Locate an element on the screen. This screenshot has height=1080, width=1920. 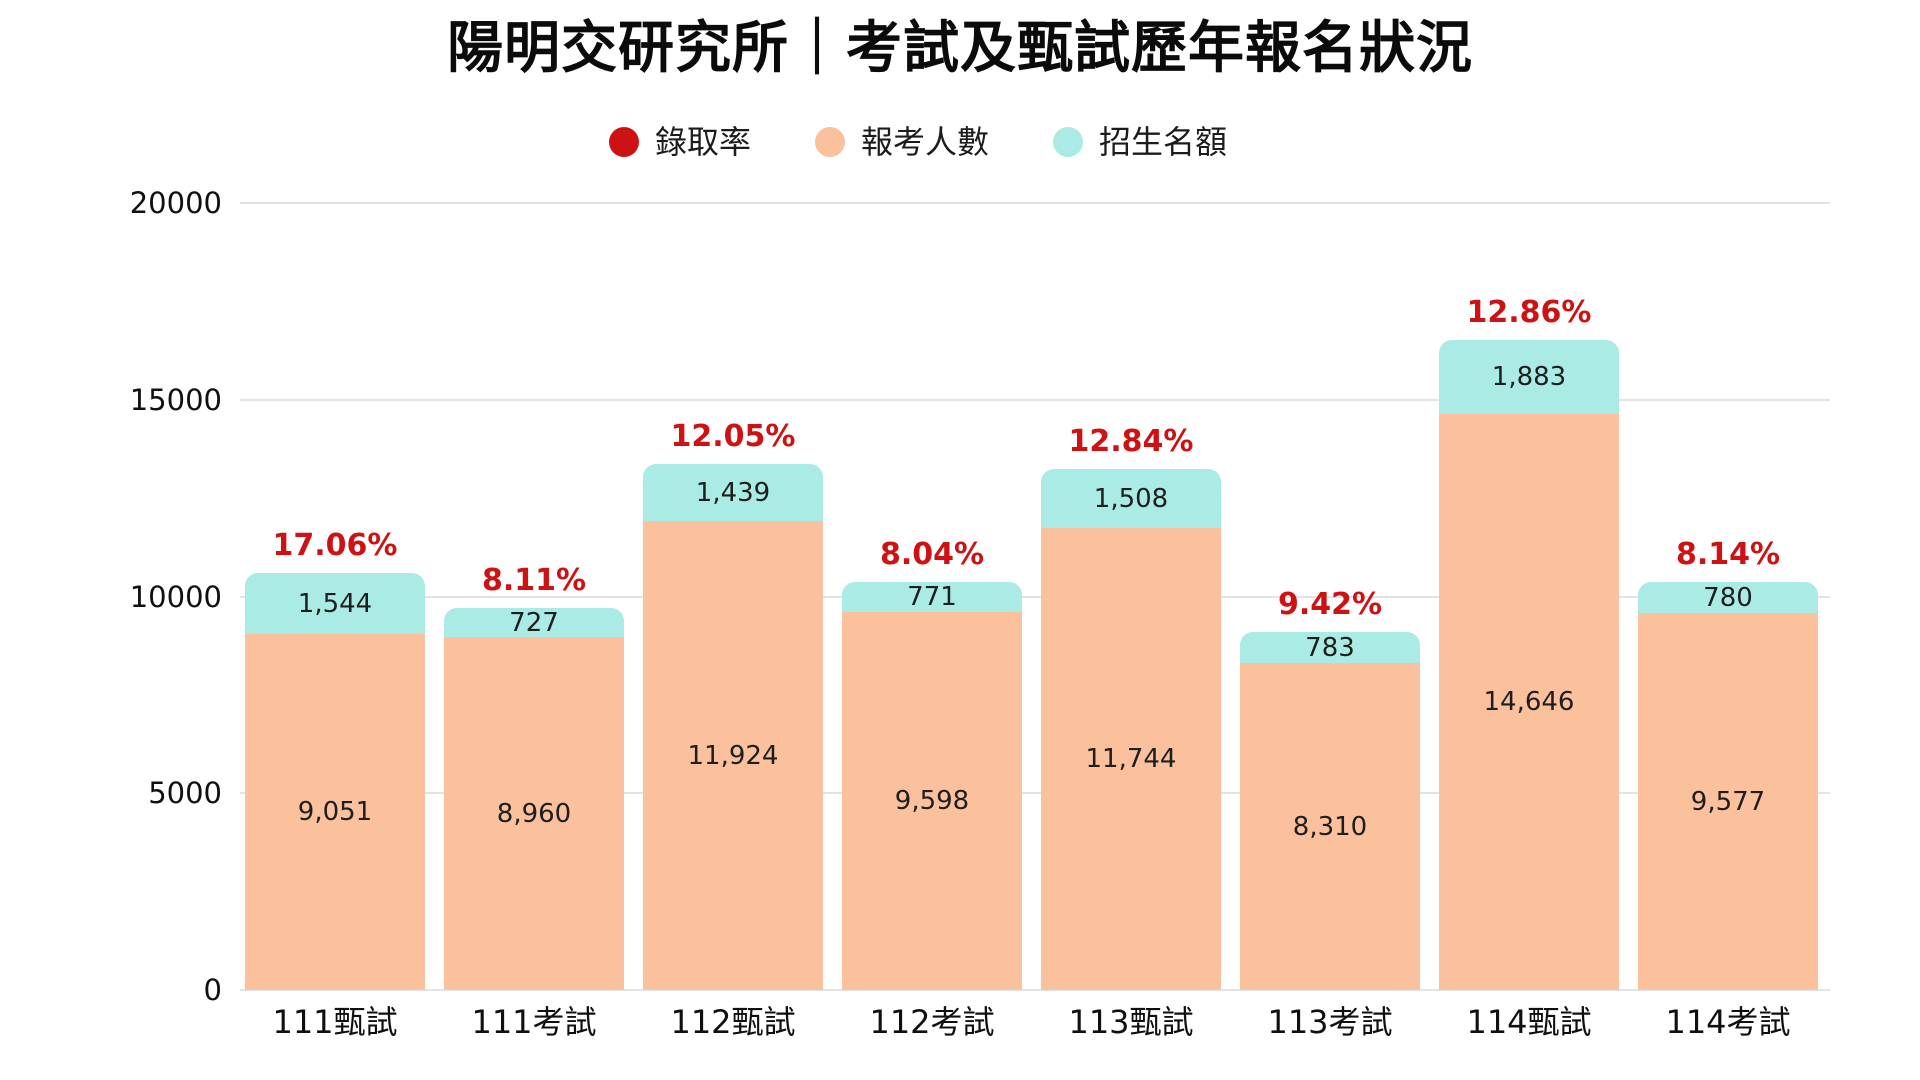
bar-group: 1,883 14,646 12.86% is located at coordinates (1529, 495).